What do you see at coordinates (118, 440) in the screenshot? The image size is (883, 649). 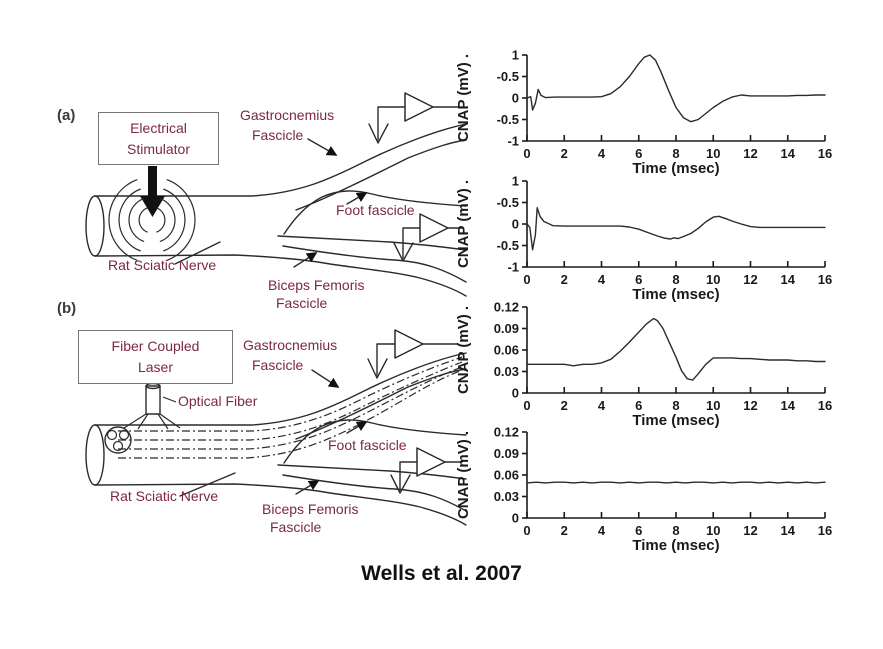 I see `fiber-bundle-cross-section` at bounding box center [118, 440].